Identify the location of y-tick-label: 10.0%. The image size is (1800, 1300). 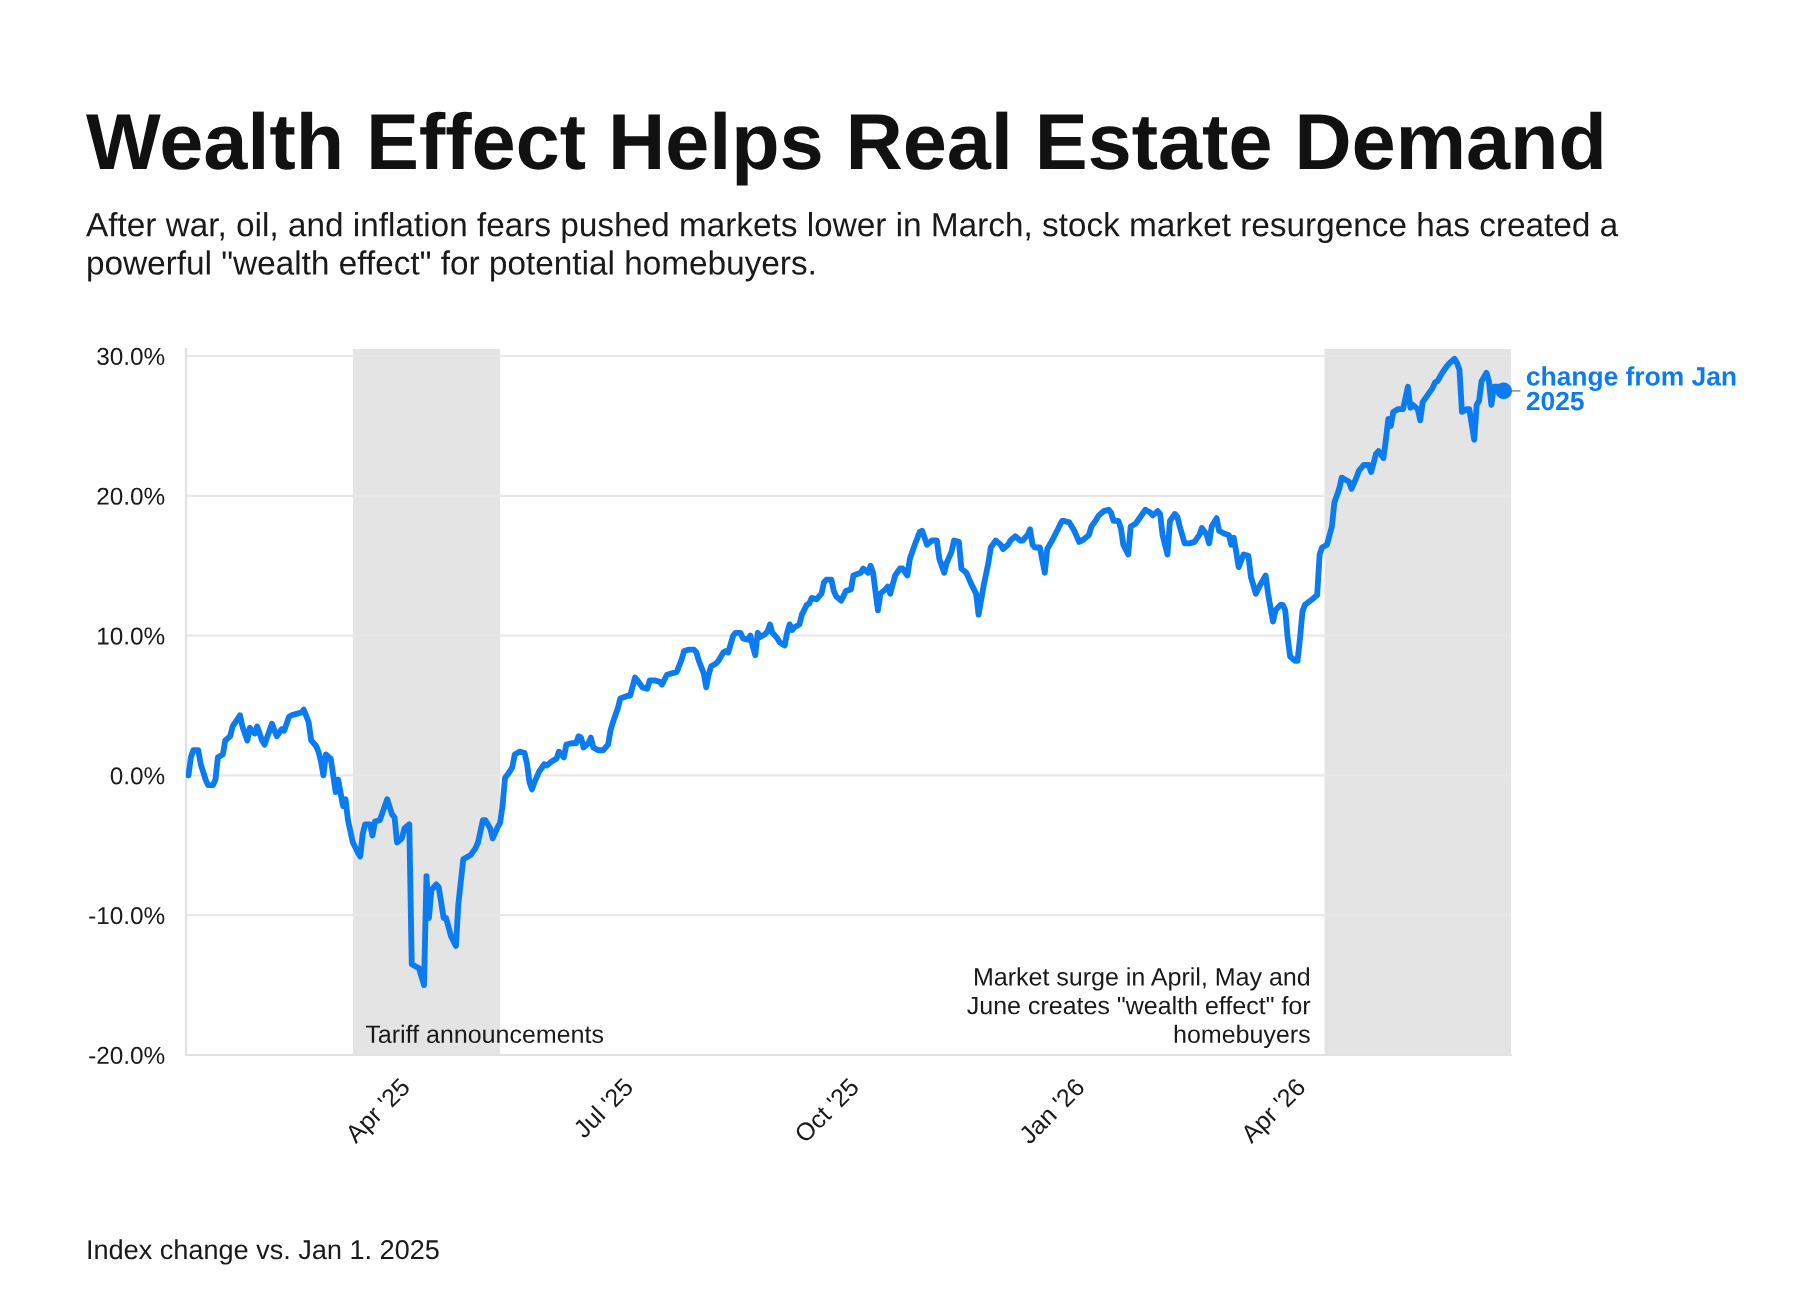
(131, 636).